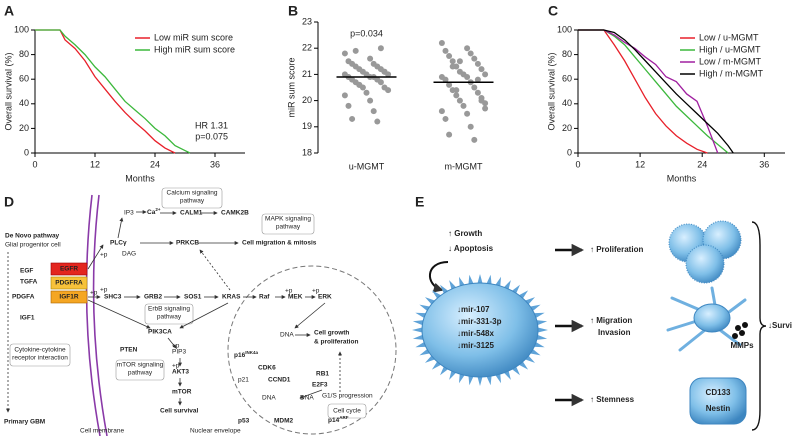  What do you see at coordinates (21, 29) in the screenshot?
I see `y-tick-label: 100` at bounding box center [21, 29].